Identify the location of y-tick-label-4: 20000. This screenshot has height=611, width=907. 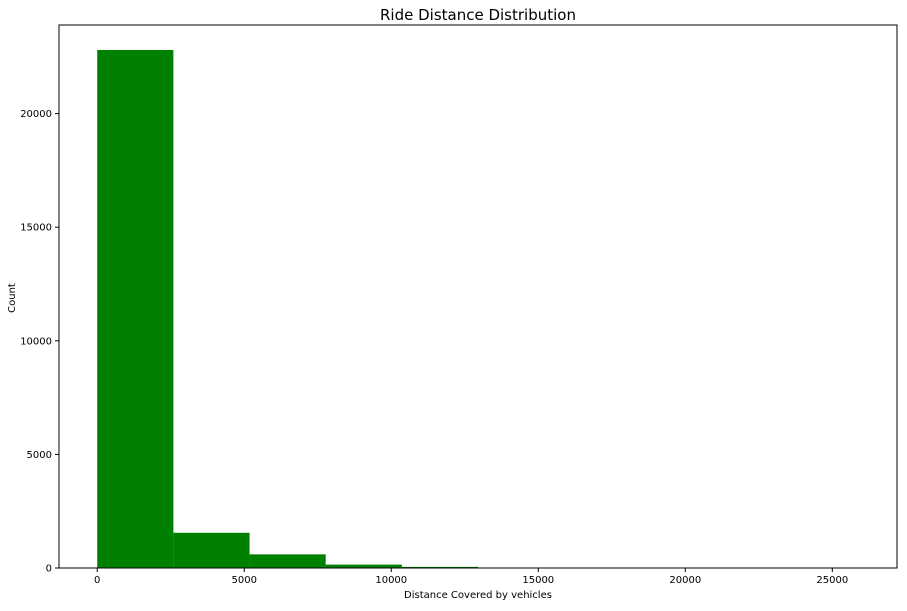
(36, 114).